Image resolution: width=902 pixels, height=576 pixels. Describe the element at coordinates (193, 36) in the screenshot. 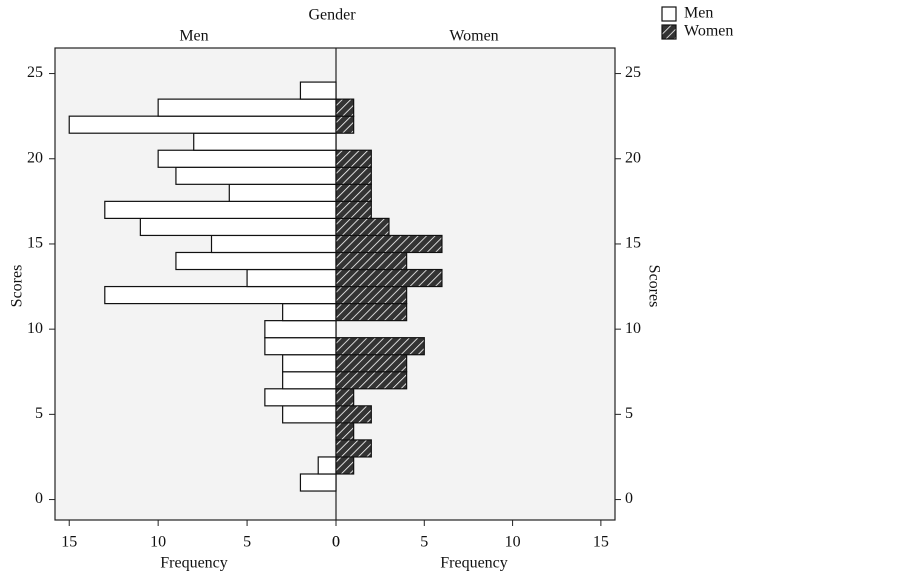

I see `panel-title: Men` at that location.